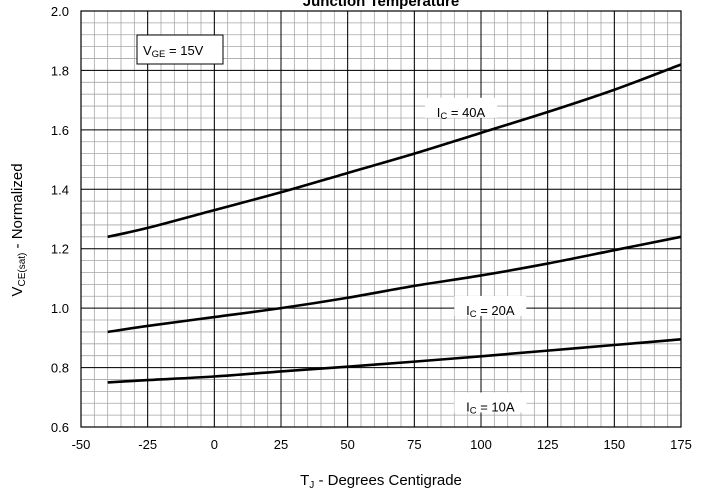 The height and width of the screenshot is (493, 713). Describe the element at coordinates (60, 130) in the screenshot. I see `y-tick-label: 1.6` at that location.